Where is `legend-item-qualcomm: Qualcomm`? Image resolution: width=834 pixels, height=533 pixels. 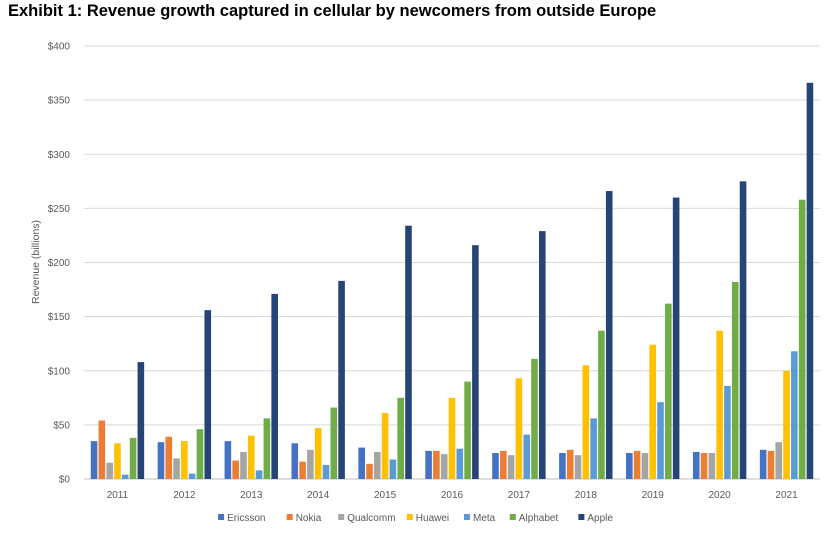 legend-item-qualcomm: Qualcomm is located at coordinates (367, 518).